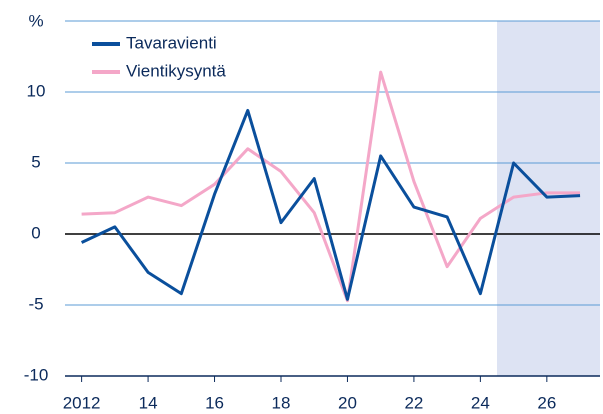 The image size is (603, 414). Describe the element at coordinates (546, 402) in the screenshot. I see `x-tick-label: 26` at that location.